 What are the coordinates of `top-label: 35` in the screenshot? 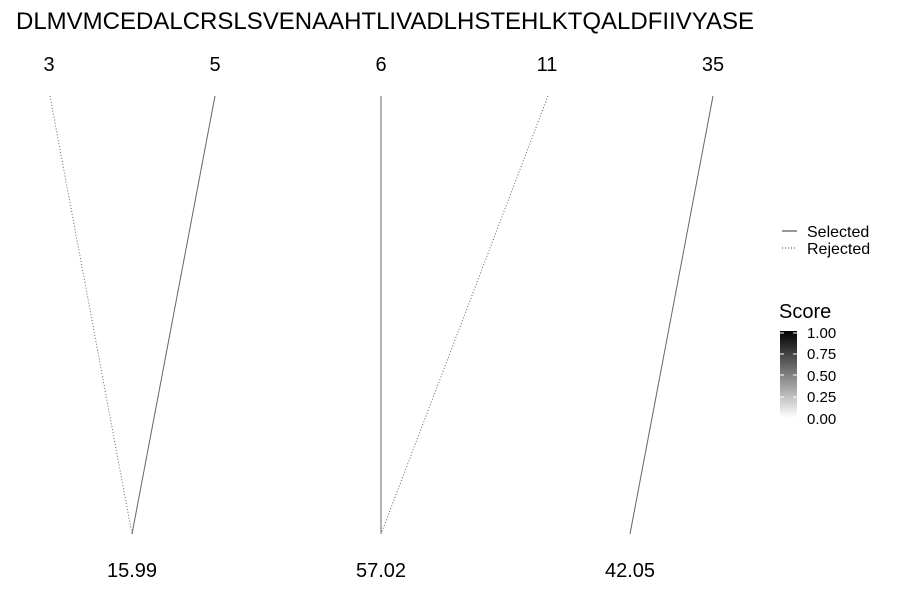 It's located at (713, 65).